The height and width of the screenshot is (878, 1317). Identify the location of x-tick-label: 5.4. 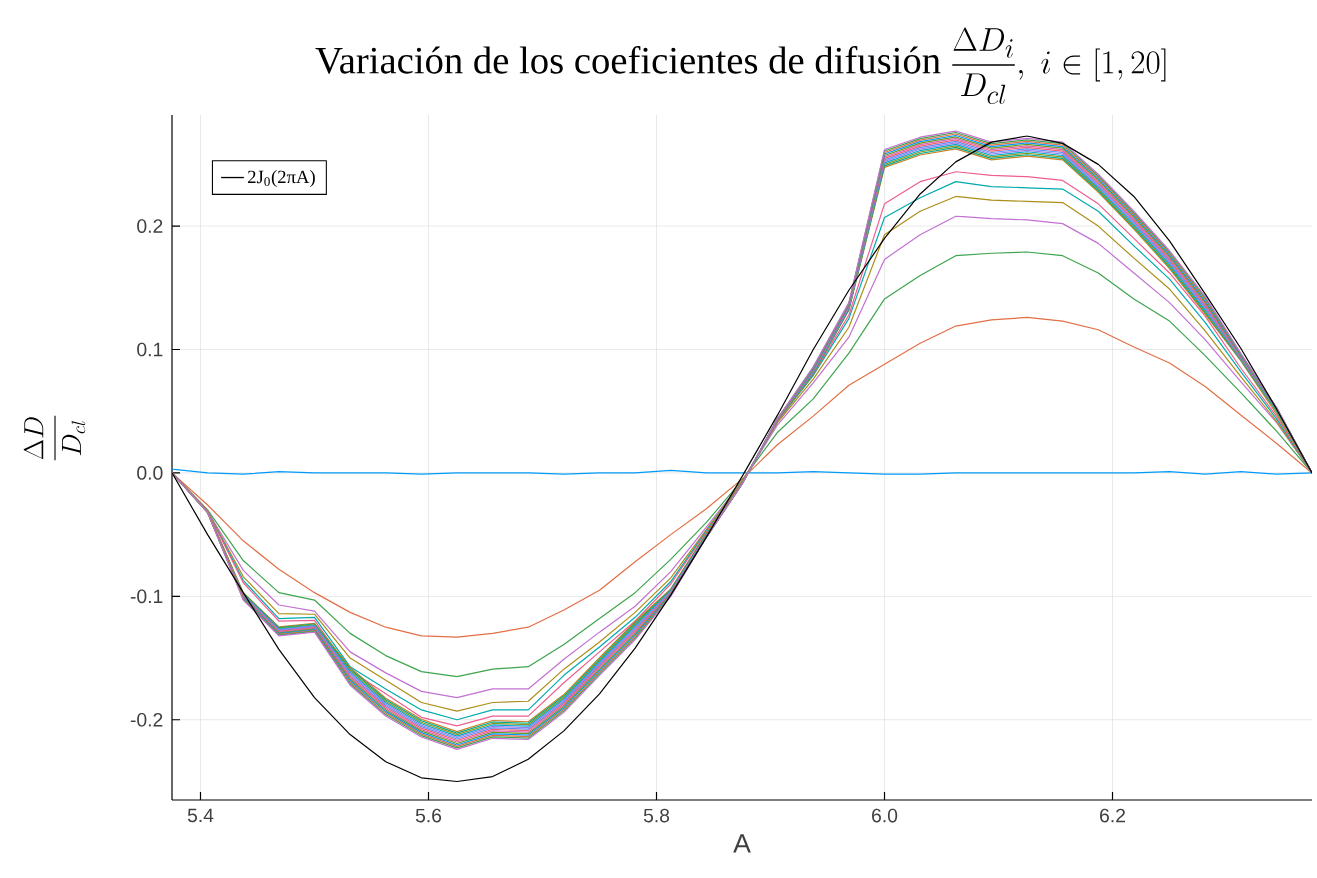
(200, 815).